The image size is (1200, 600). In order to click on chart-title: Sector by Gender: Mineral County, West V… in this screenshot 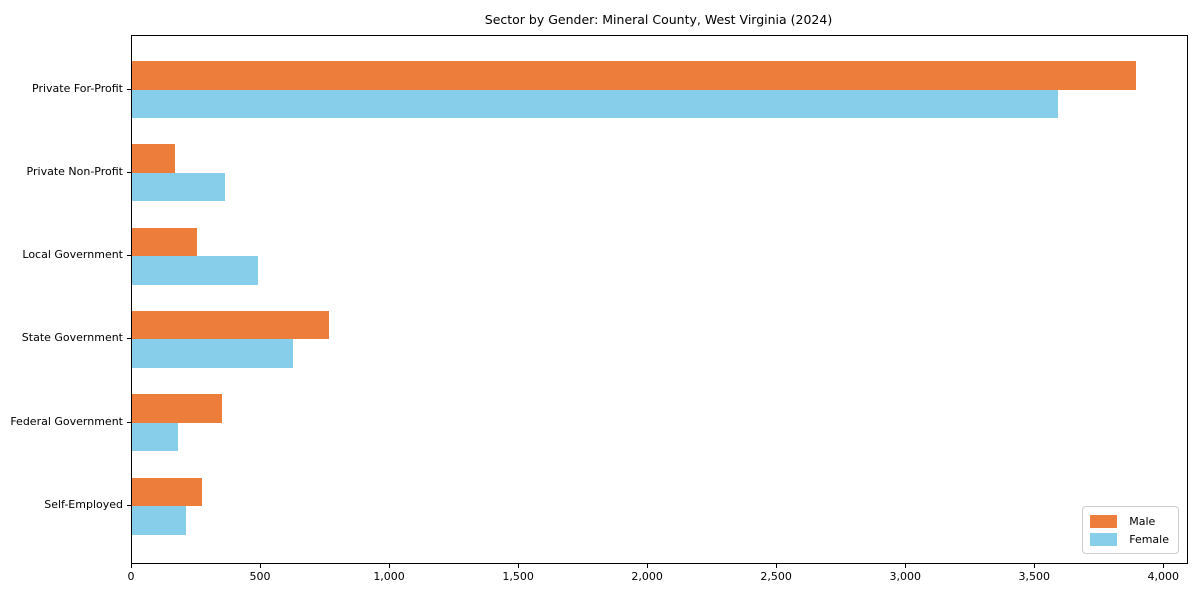, I will do `click(658, 19)`.